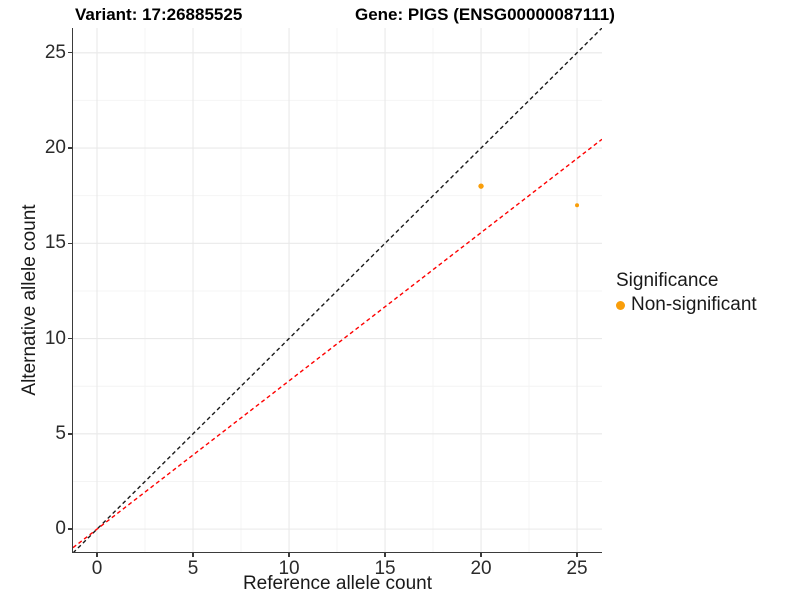 This screenshot has height=600, width=800. What do you see at coordinates (694, 304) in the screenshot?
I see `legend-item-label: Non-significant` at bounding box center [694, 304].